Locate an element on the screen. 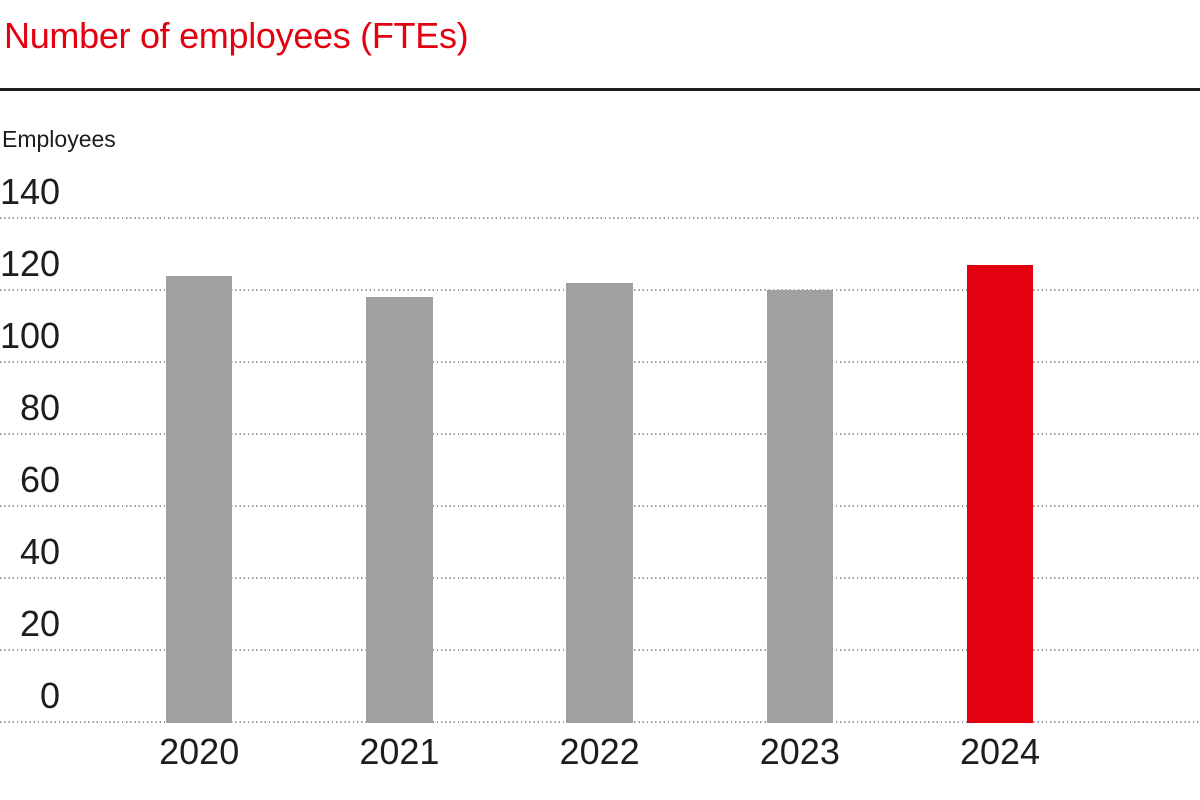  x-tick-label-2024: 2024 is located at coordinates (1000, 751).